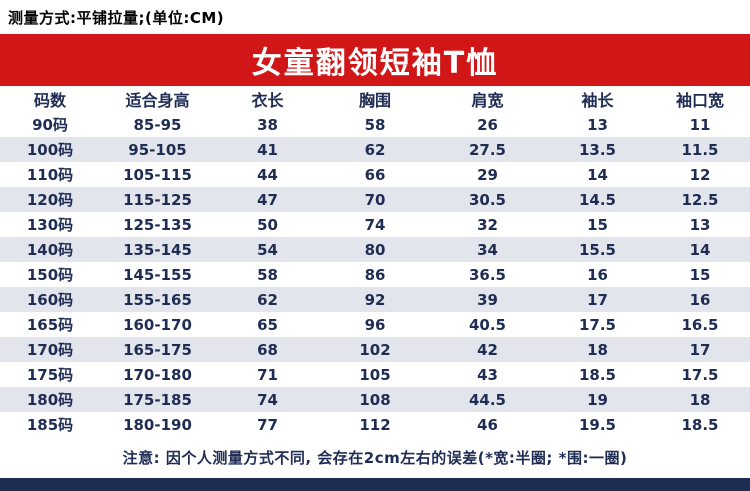  I want to click on table-cell: 185码, so click(50, 425).